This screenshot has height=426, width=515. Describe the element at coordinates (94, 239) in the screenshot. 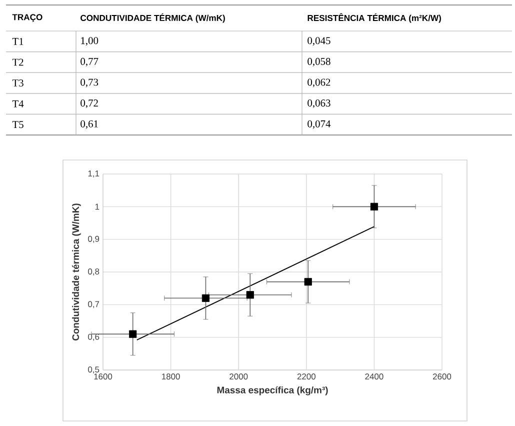

I see `y-tick-label: 0,9` at that location.